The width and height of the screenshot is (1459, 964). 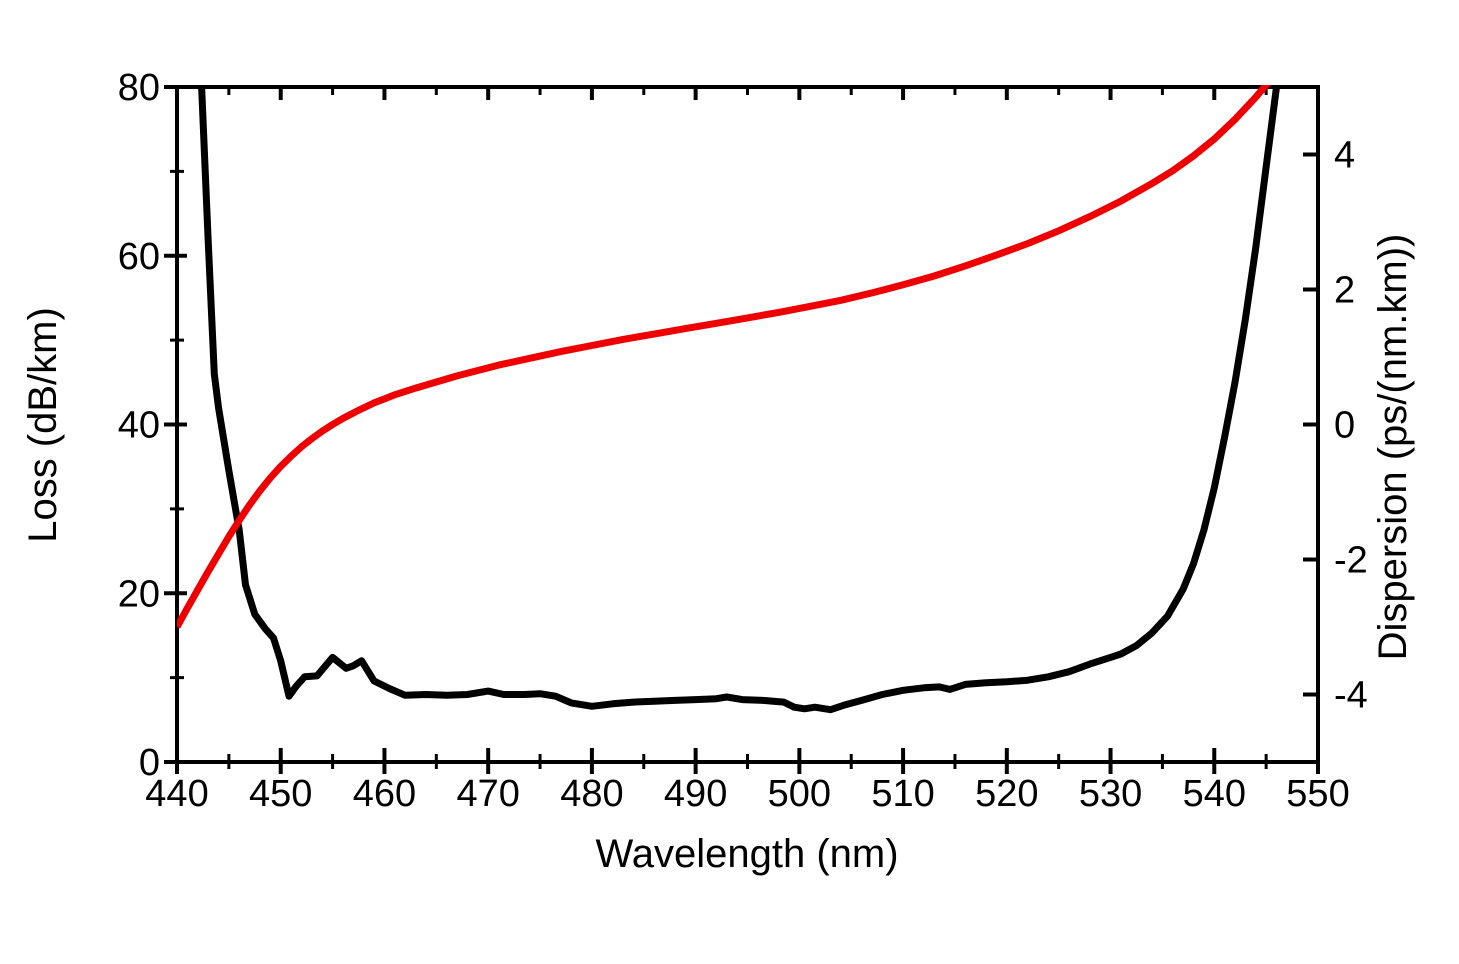 What do you see at coordinates (1317, 794) in the screenshot?
I see `x-tick-label: 550` at bounding box center [1317, 794].